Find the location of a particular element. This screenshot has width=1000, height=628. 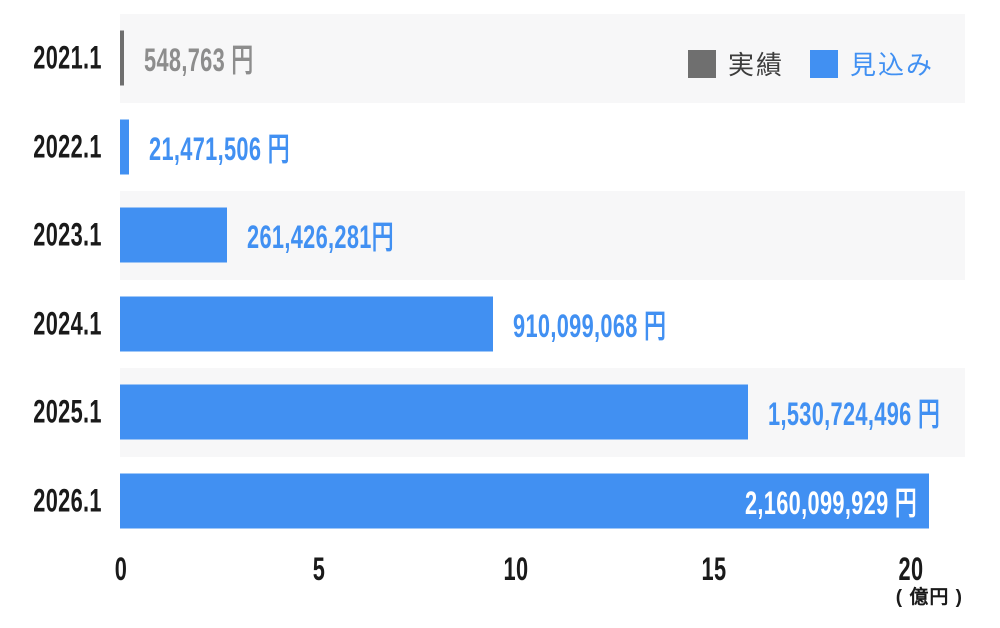

category-label: 2021.1 is located at coordinates (67, 57).